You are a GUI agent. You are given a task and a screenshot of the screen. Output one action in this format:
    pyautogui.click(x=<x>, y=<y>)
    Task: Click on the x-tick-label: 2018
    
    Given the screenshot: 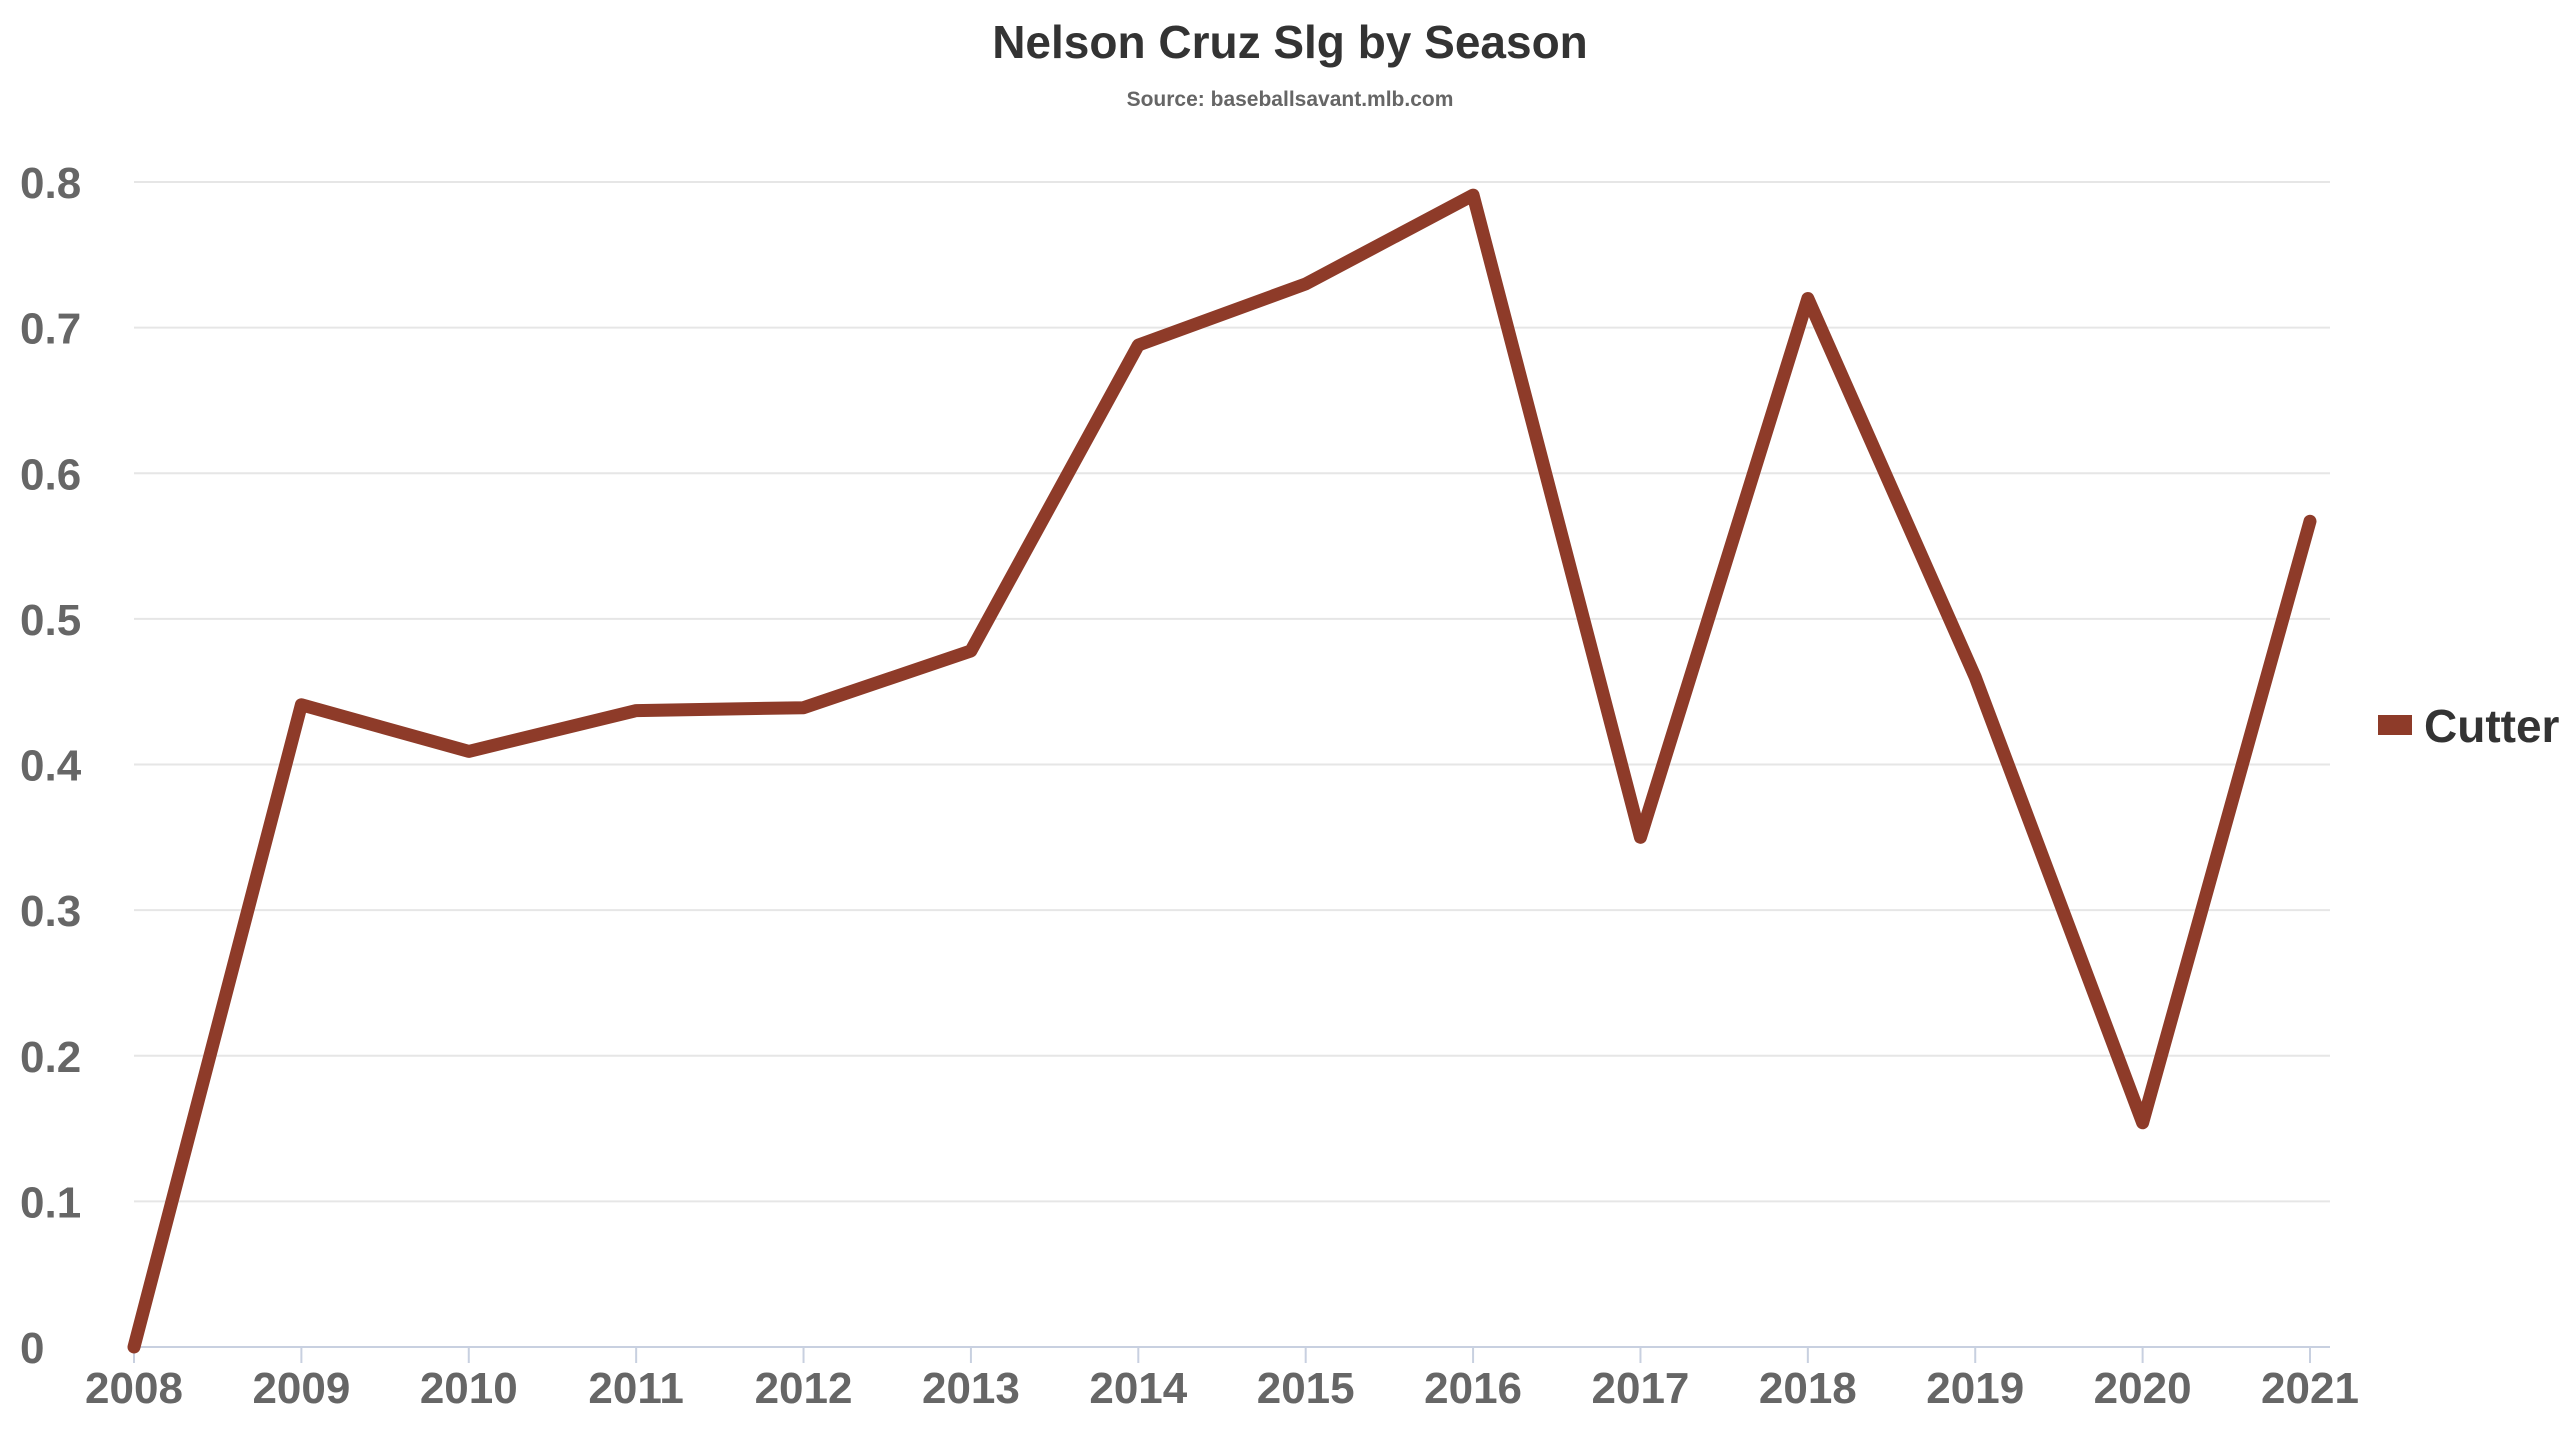 What is the action you would take?
    pyautogui.click(x=1808, y=1388)
    